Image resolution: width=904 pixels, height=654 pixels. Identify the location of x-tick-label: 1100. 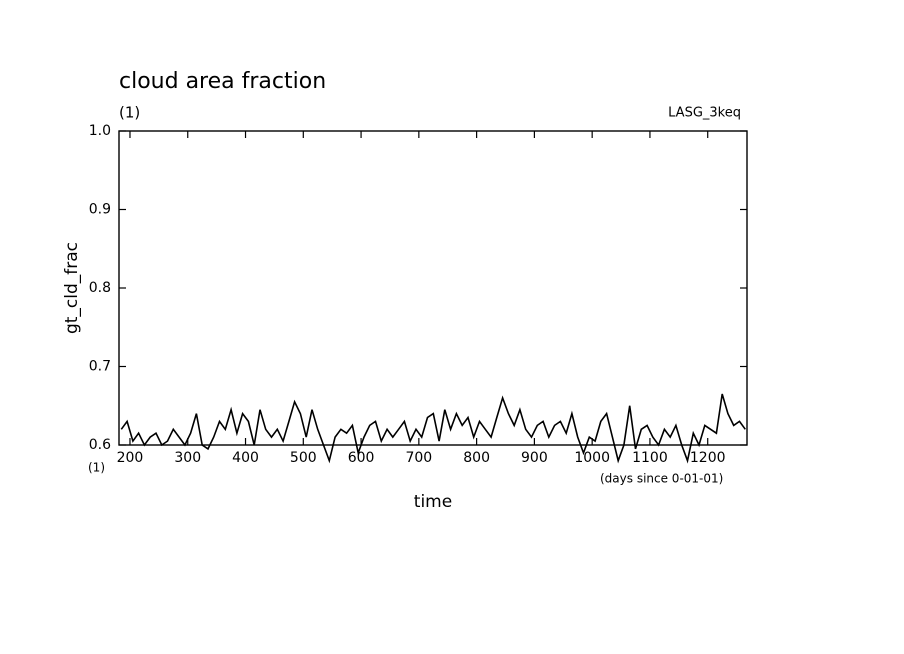
(650, 458).